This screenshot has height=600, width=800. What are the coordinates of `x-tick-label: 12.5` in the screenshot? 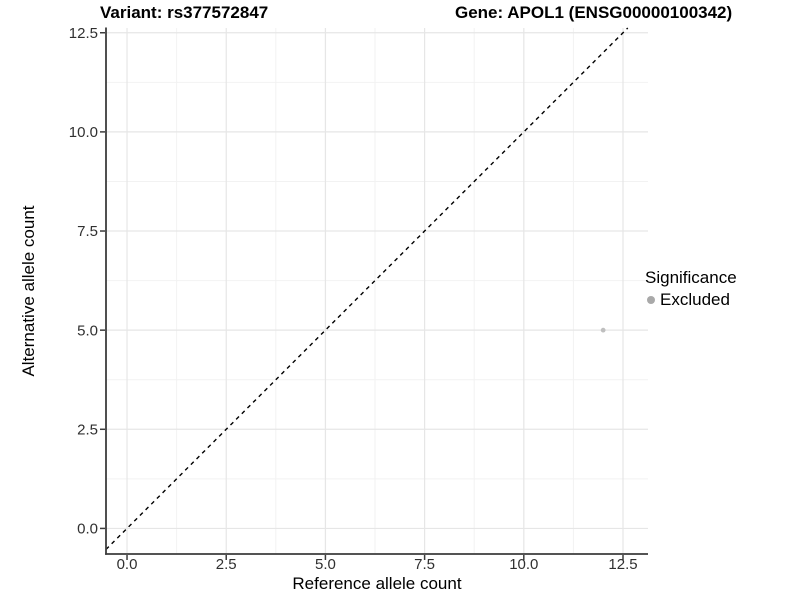 It's located at (622, 564).